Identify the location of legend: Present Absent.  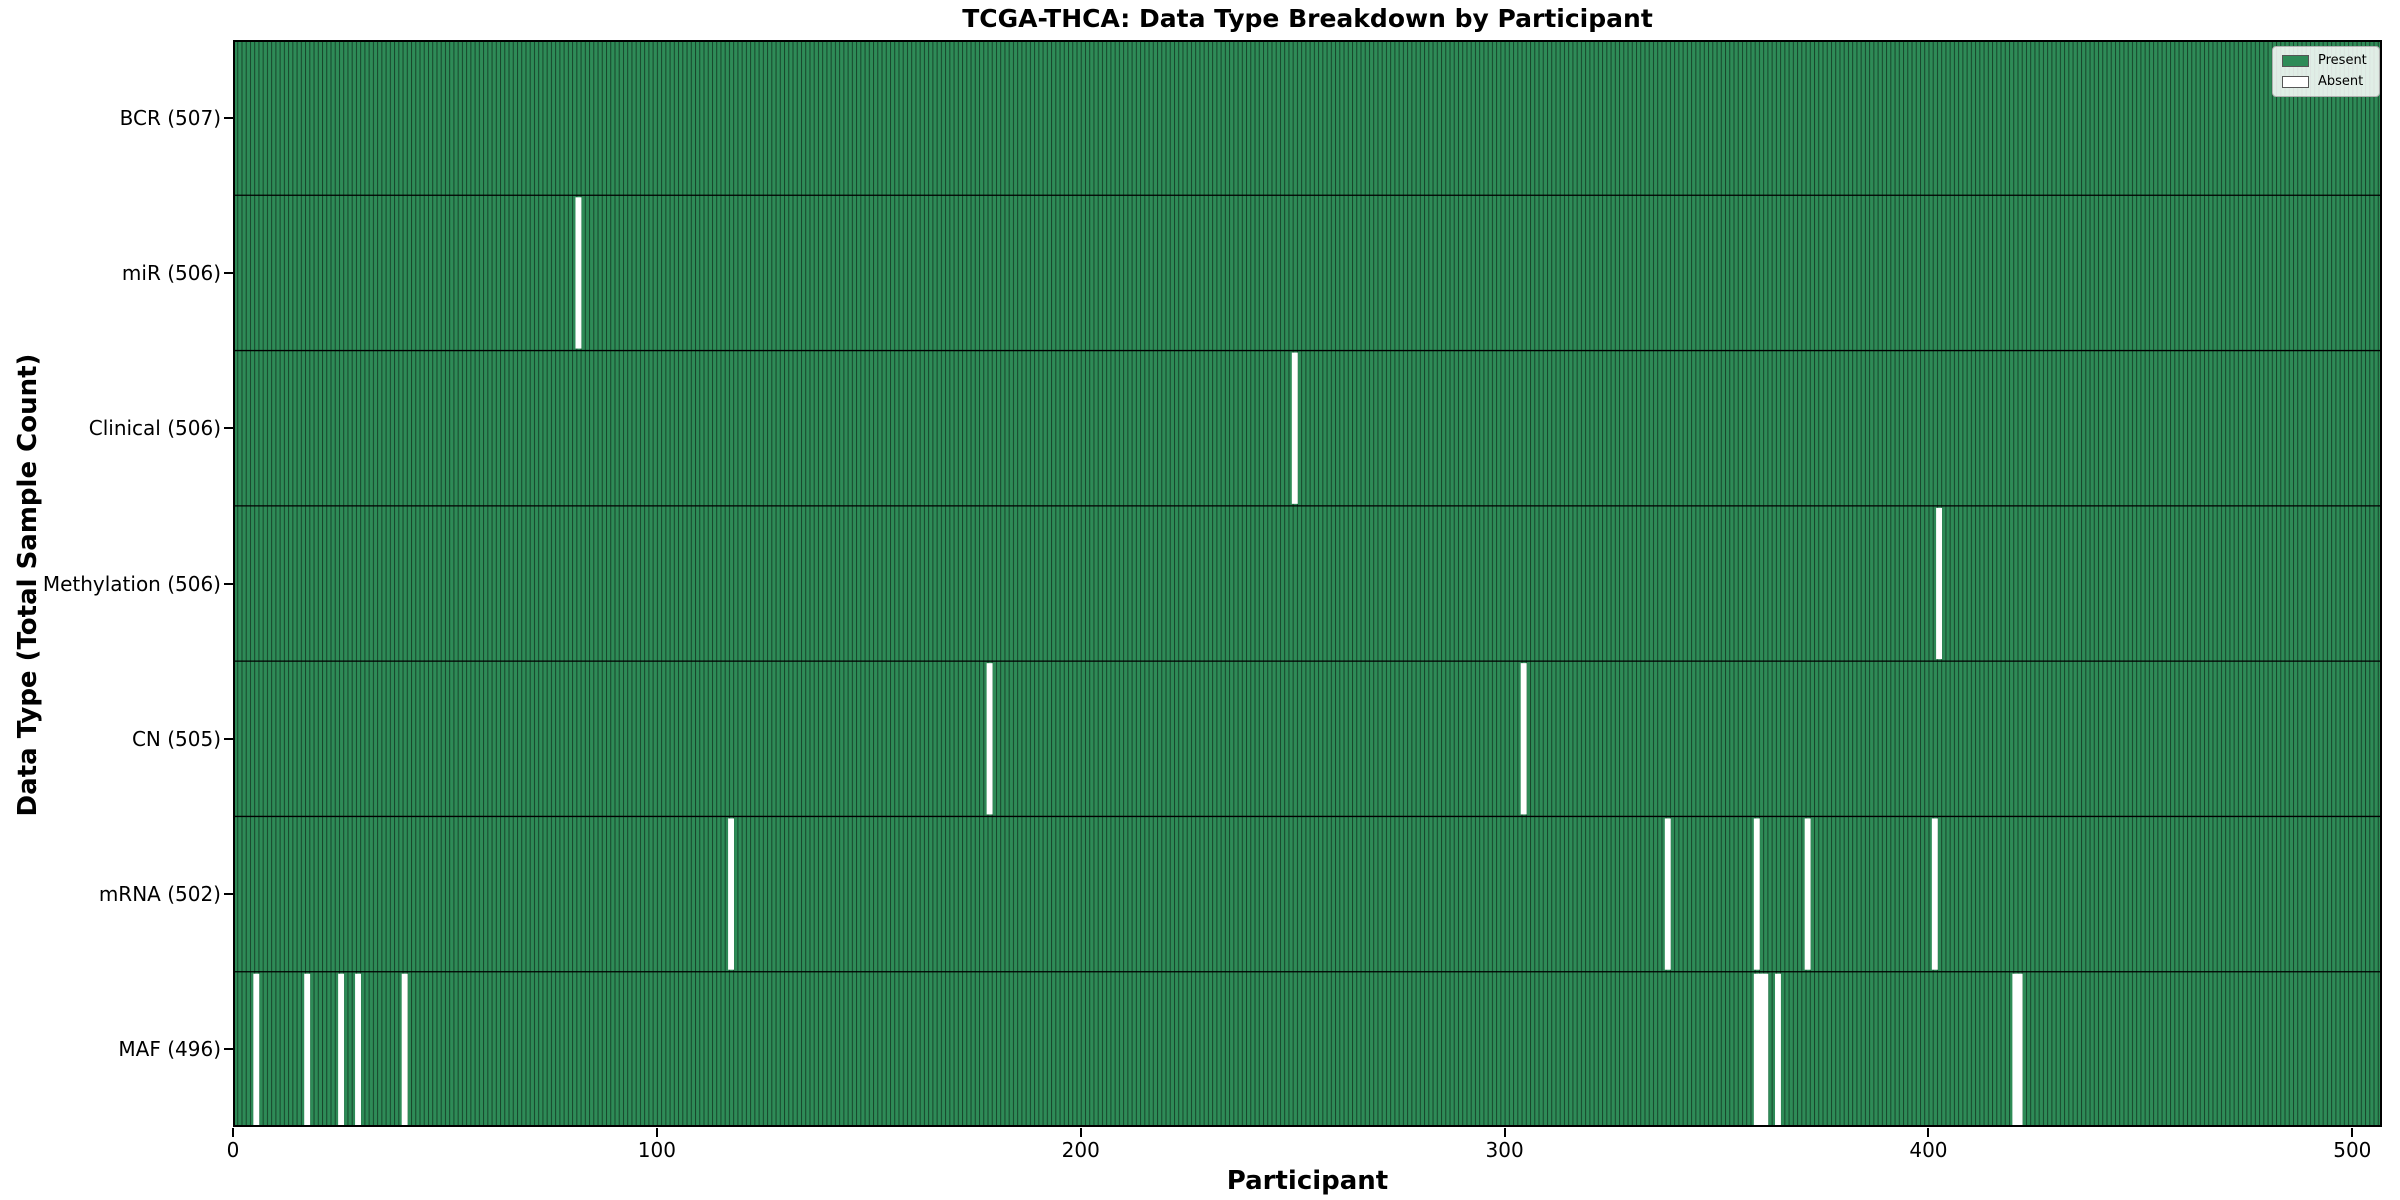
(2326, 71).